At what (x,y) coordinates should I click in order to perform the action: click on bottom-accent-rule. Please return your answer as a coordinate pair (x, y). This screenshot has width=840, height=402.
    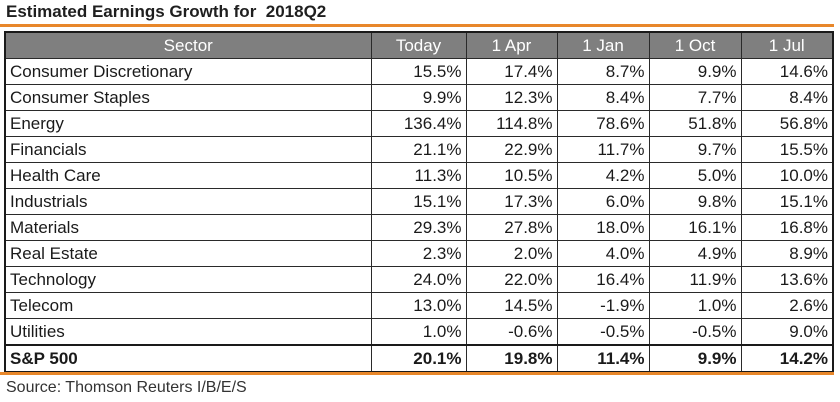
    Looking at the image, I should click on (417, 373).